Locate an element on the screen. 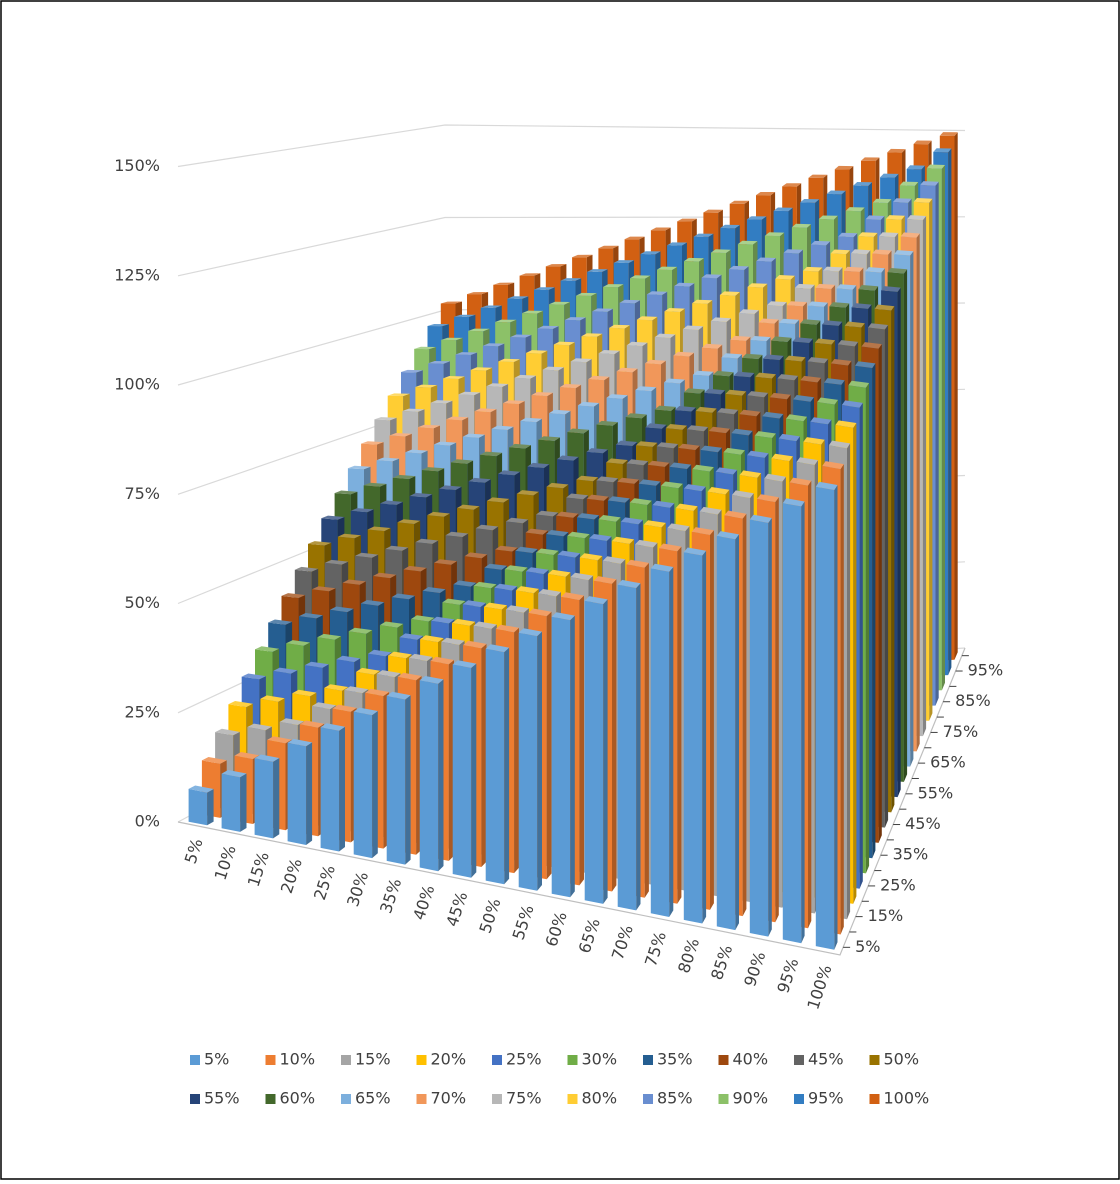 The width and height of the screenshot is (1120, 1184). legend-label: 55% is located at coordinates (222, 1098).